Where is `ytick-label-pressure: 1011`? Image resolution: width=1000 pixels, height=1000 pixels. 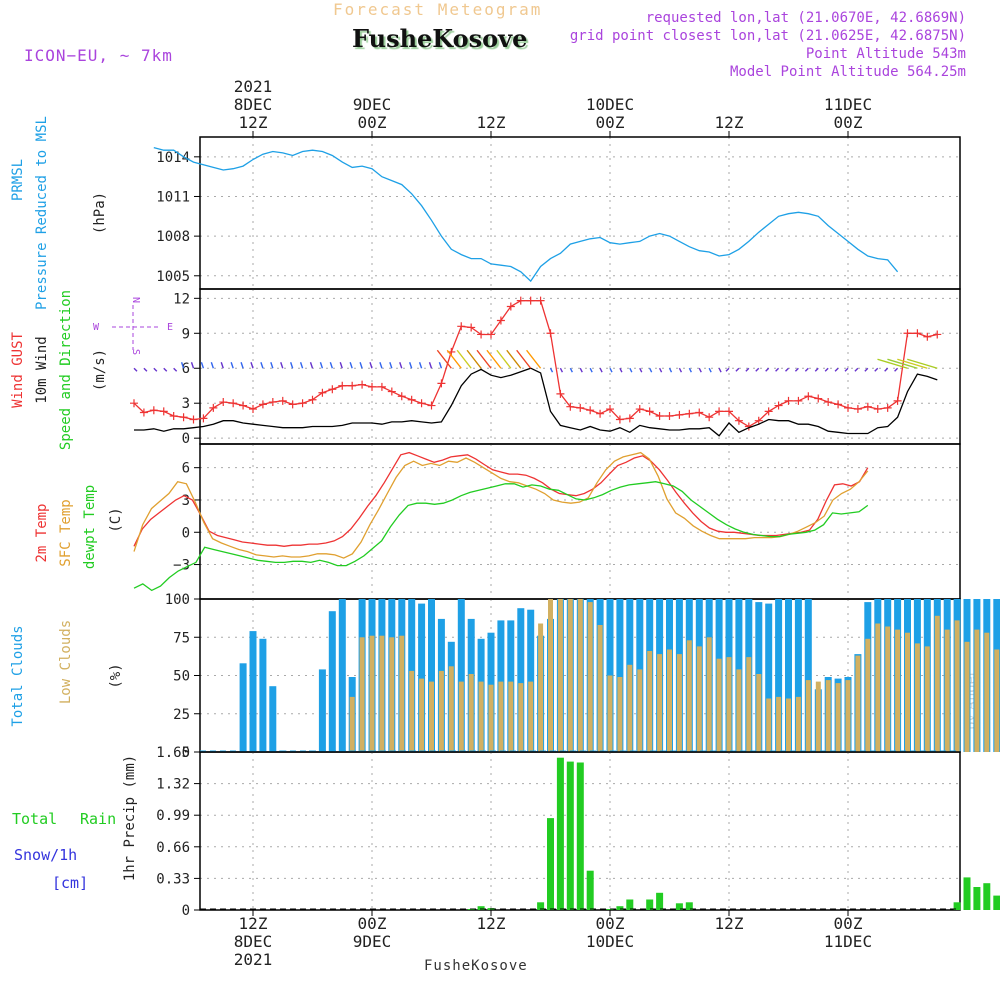
ytick-label-pressure: 1011 is located at coordinates (173, 197).